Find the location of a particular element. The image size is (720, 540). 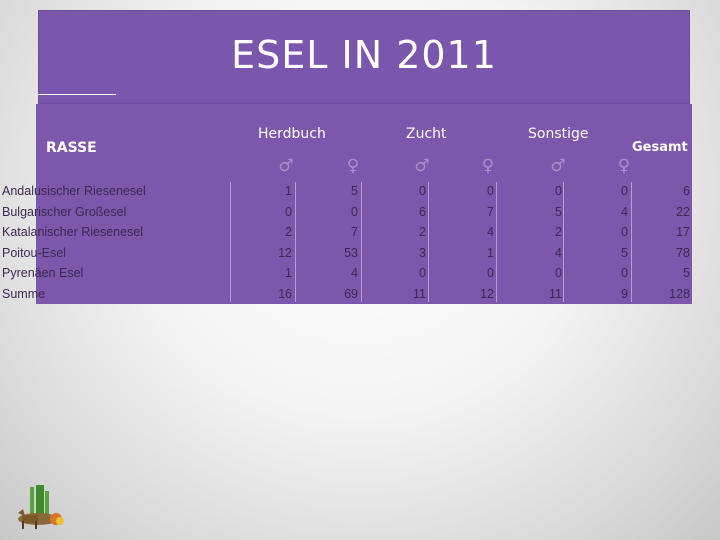

cell-herdbuch-female: 69 is located at coordinates (351, 294).